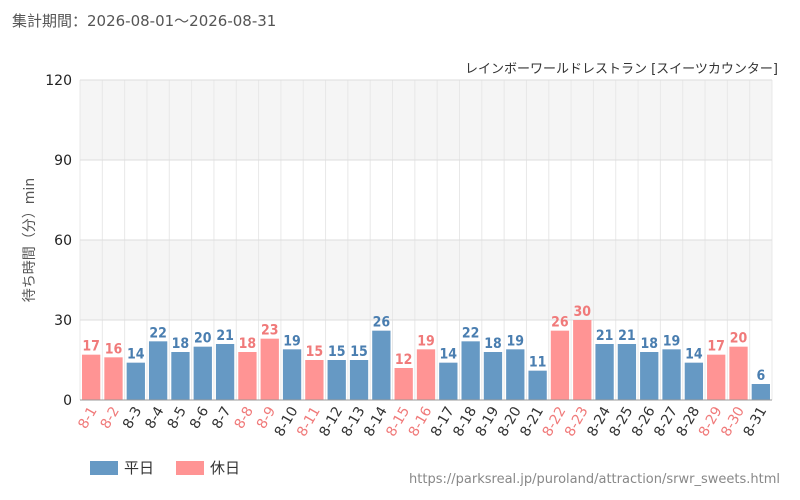 This screenshot has height=500, width=800. Describe the element at coordinates (144, 21) in the screenshot. I see `period-label: 集計期間：2026-08-01～2026-08-31` at that location.